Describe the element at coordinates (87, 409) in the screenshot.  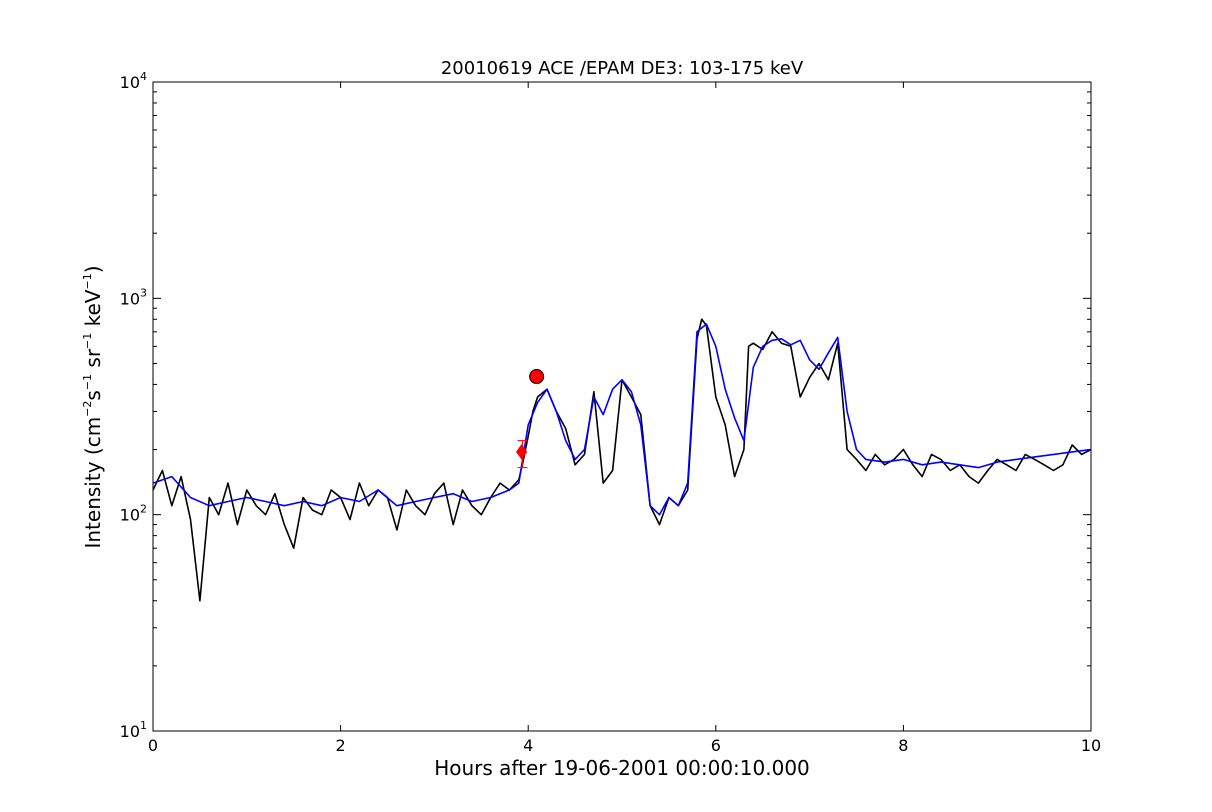
I see `y-axis-label-sup1: −2` at that location.